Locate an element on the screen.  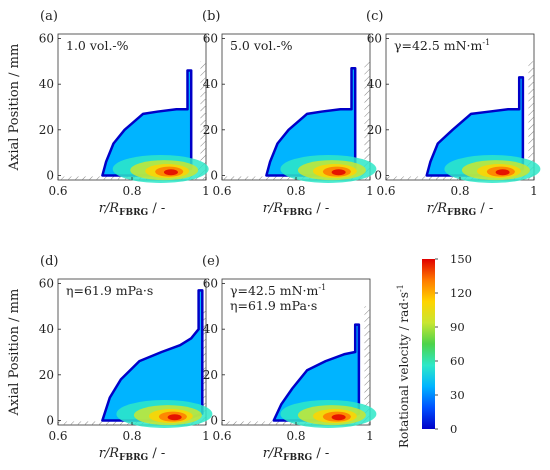
colorbar-gradient is located at coordinates (428, 344).